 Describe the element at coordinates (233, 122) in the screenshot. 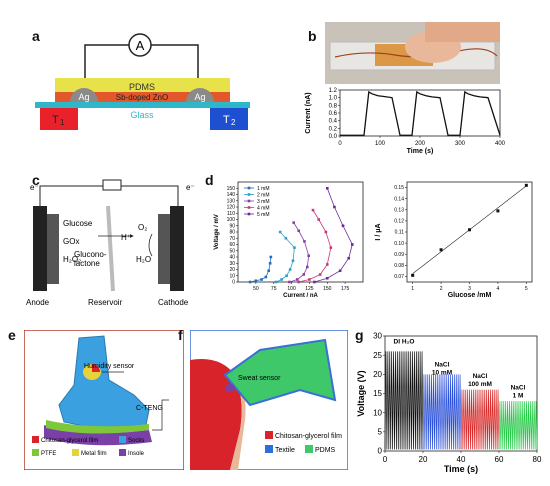

I see `t2-sub: 2` at that location.